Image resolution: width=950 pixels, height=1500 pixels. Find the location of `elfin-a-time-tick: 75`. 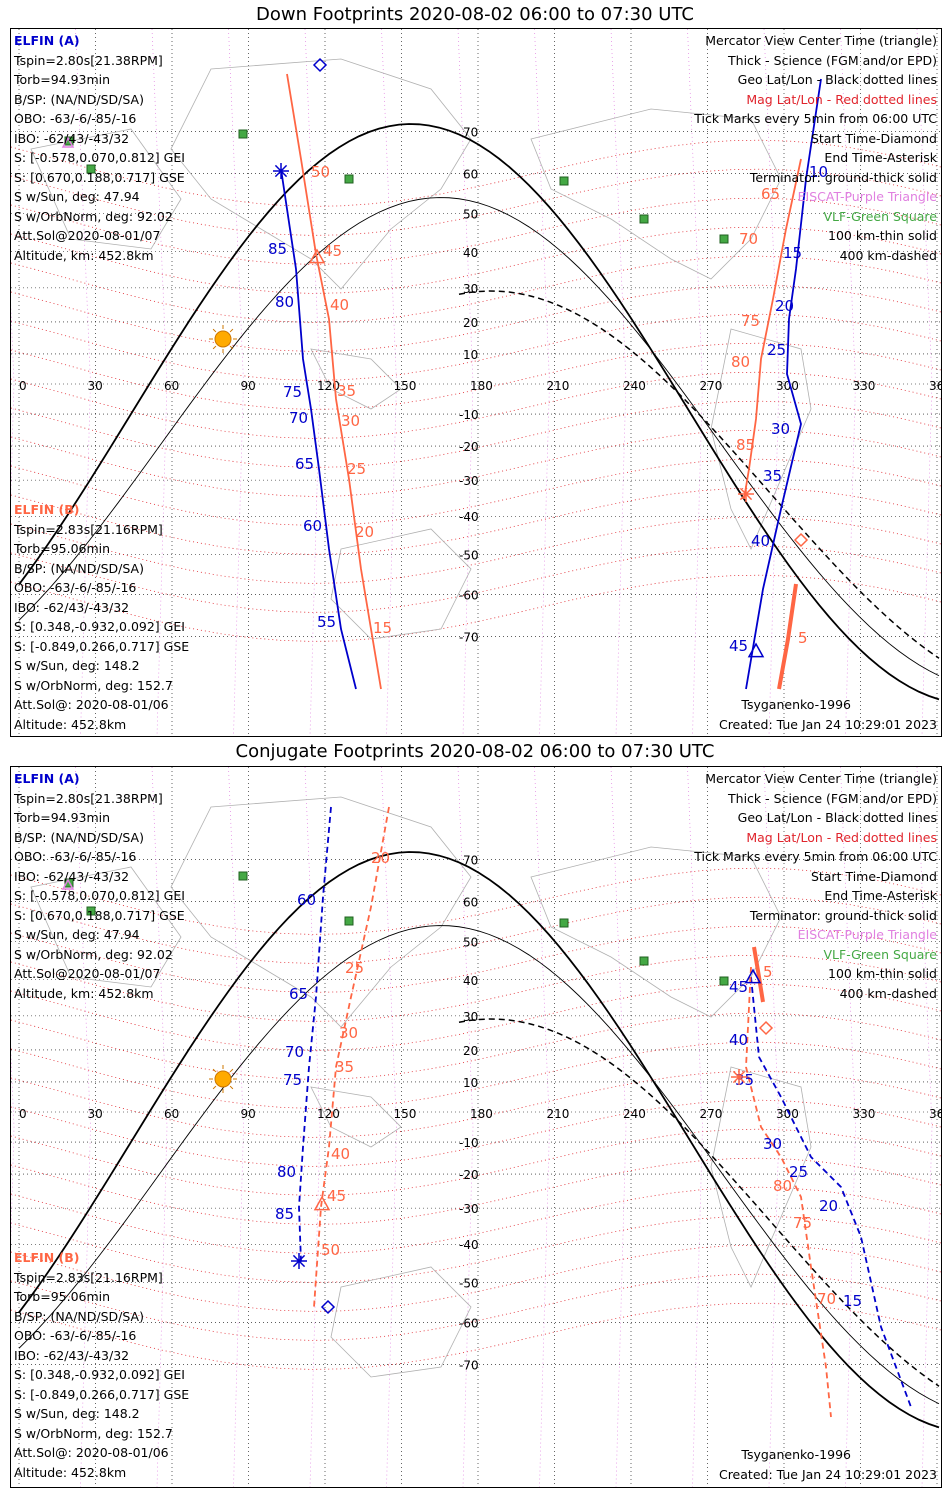

elfin-a-time-tick: 75 is located at coordinates (292, 1080).